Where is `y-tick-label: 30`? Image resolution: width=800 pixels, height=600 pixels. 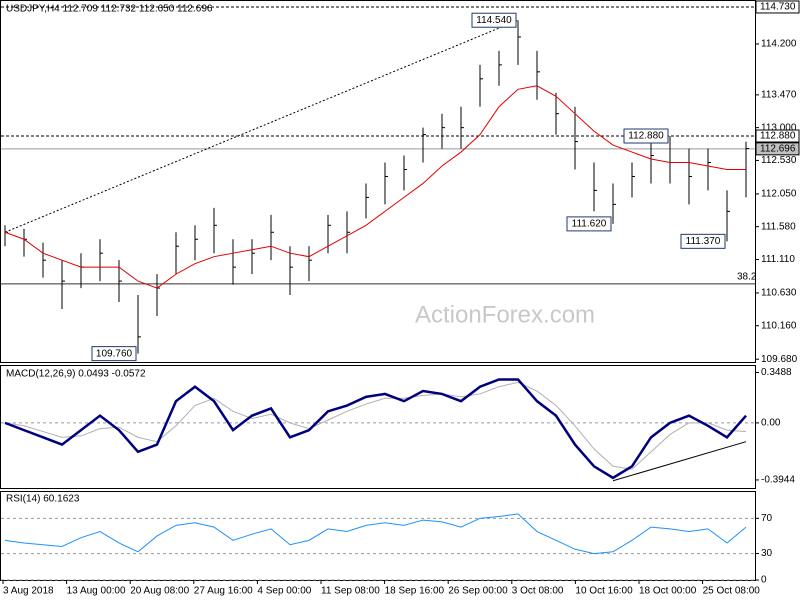 y-tick-label: 30 is located at coordinates (767, 553).